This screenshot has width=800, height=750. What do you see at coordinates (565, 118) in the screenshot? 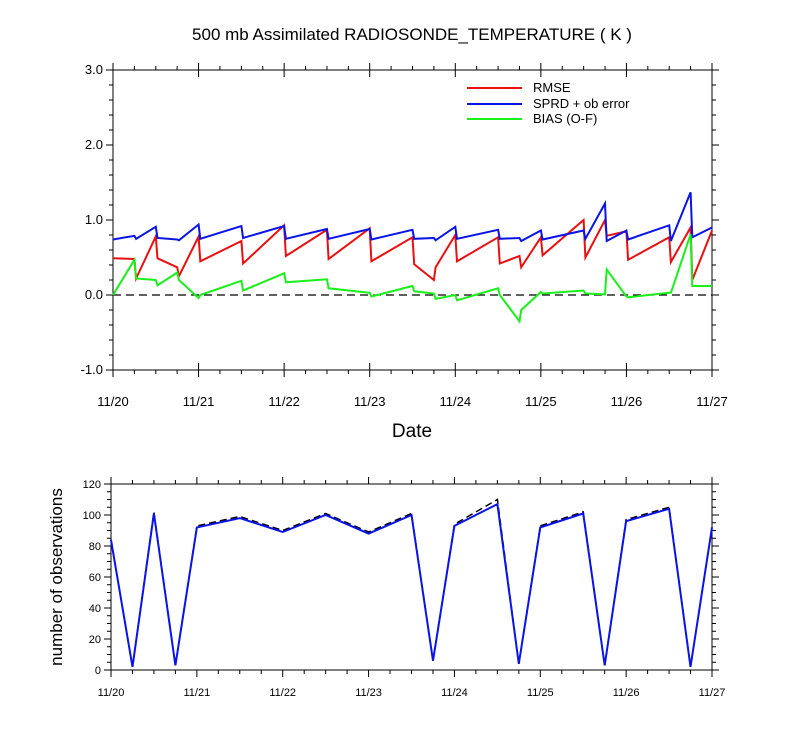
I see `legend-label: BIAS (O-F)` at bounding box center [565, 118].